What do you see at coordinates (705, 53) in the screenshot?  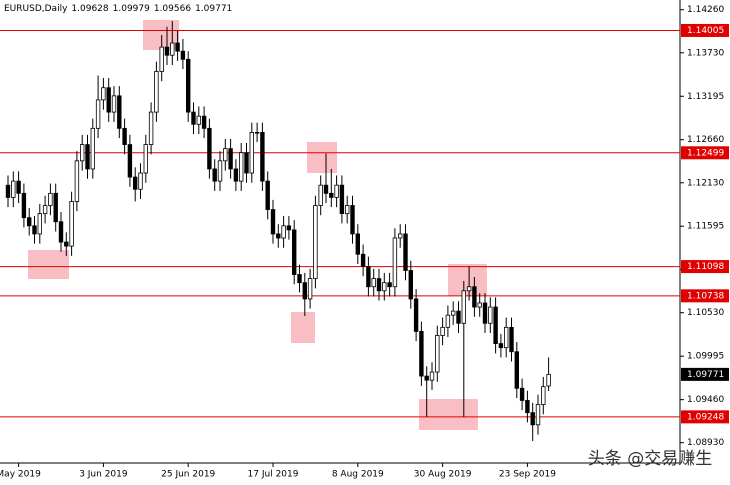 I see `y-tick-label: 1.13730` at bounding box center [705, 53].